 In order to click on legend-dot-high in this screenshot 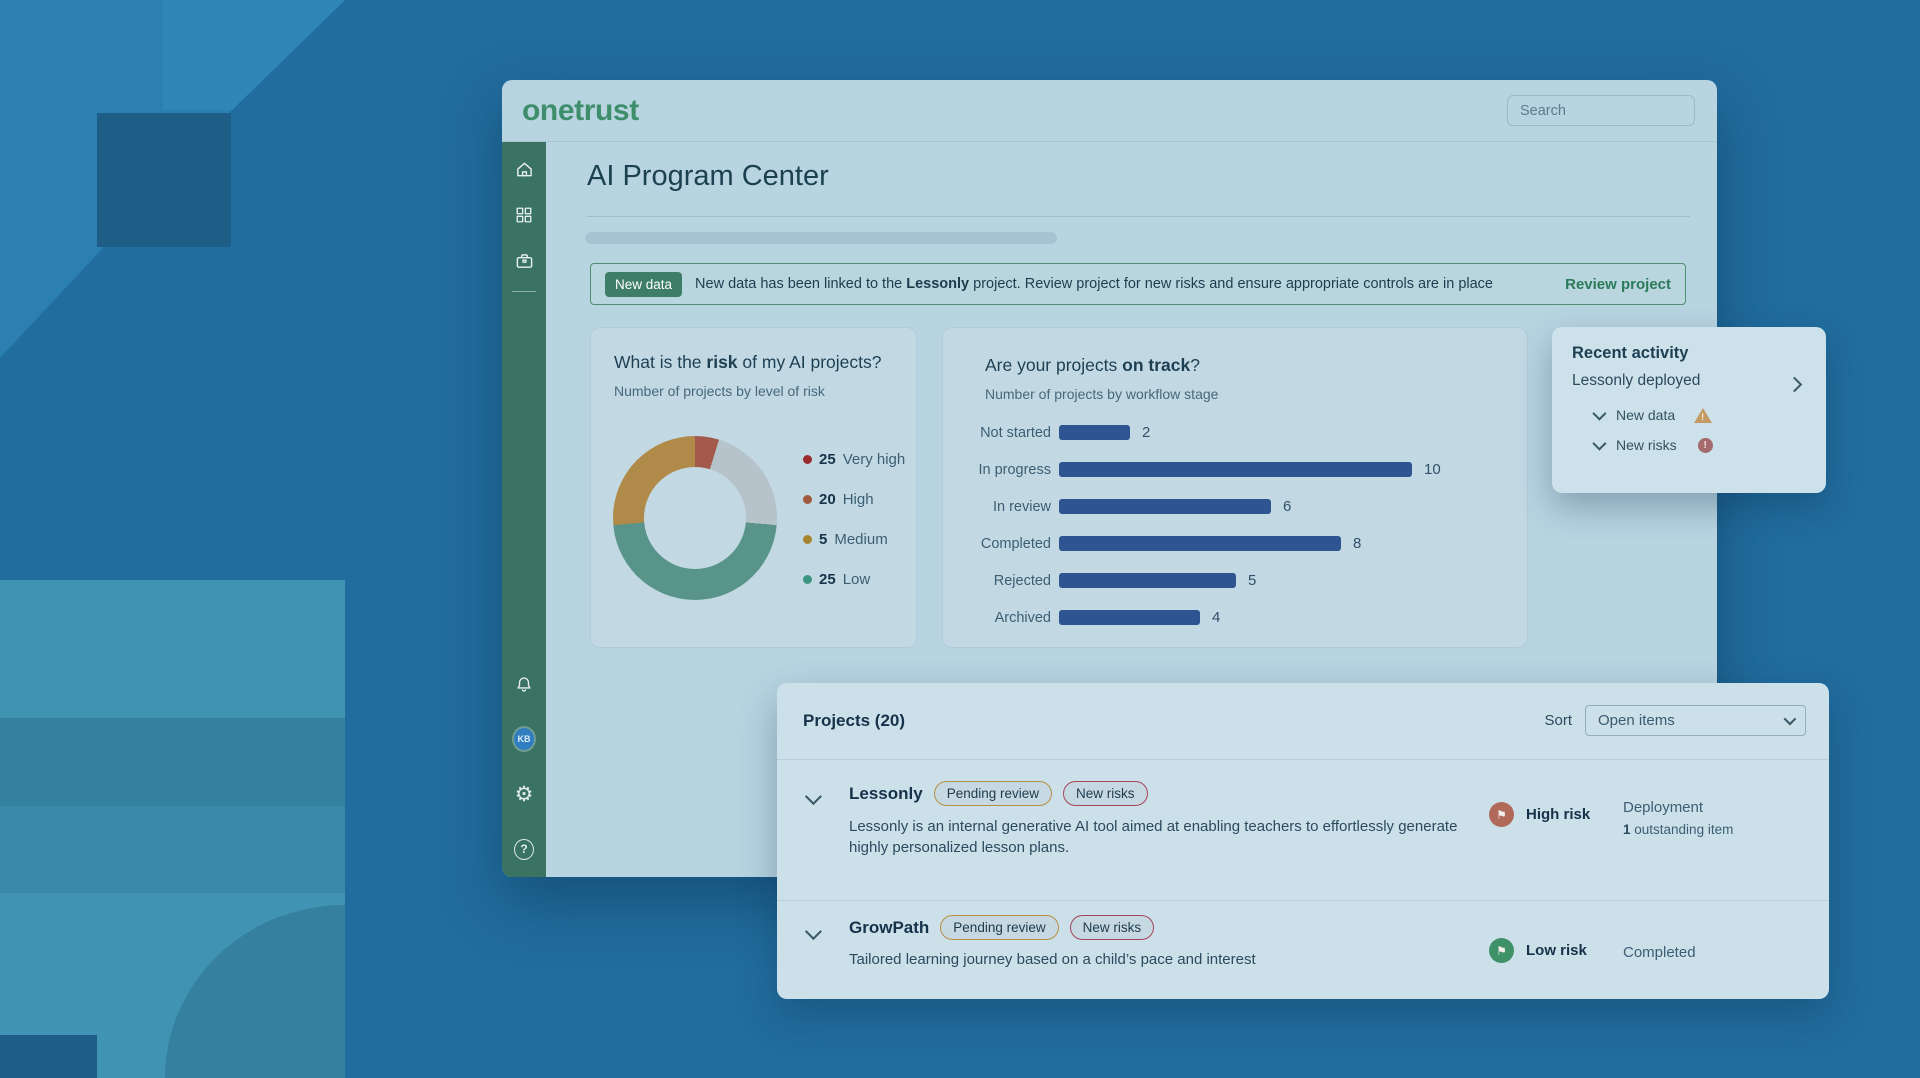, I will do `click(807, 499)`.